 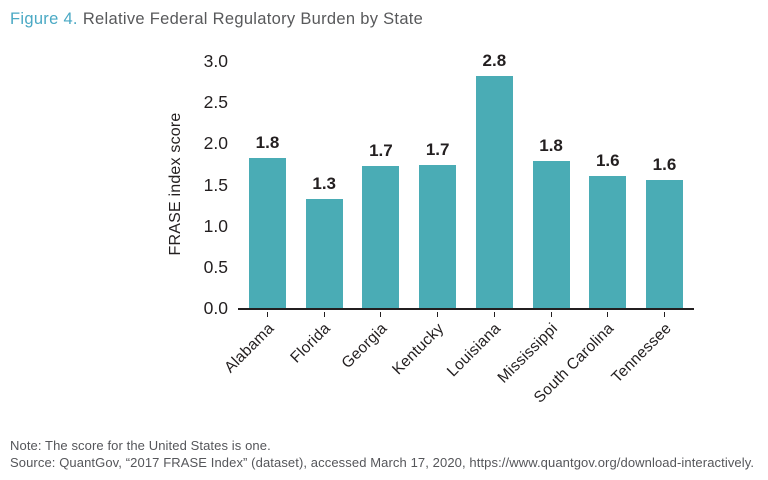 What do you see at coordinates (324, 253) in the screenshot?
I see `bar-florida` at bounding box center [324, 253].